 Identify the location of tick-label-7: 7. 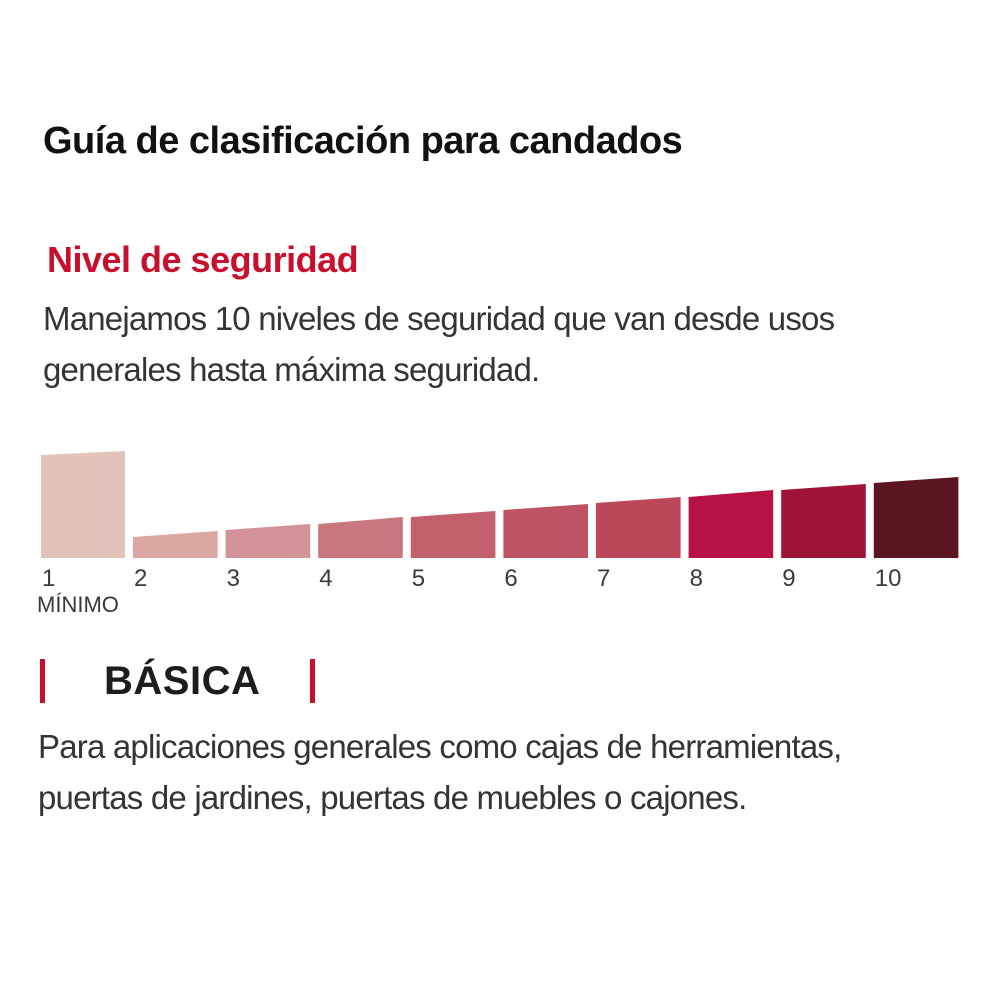
(603, 578).